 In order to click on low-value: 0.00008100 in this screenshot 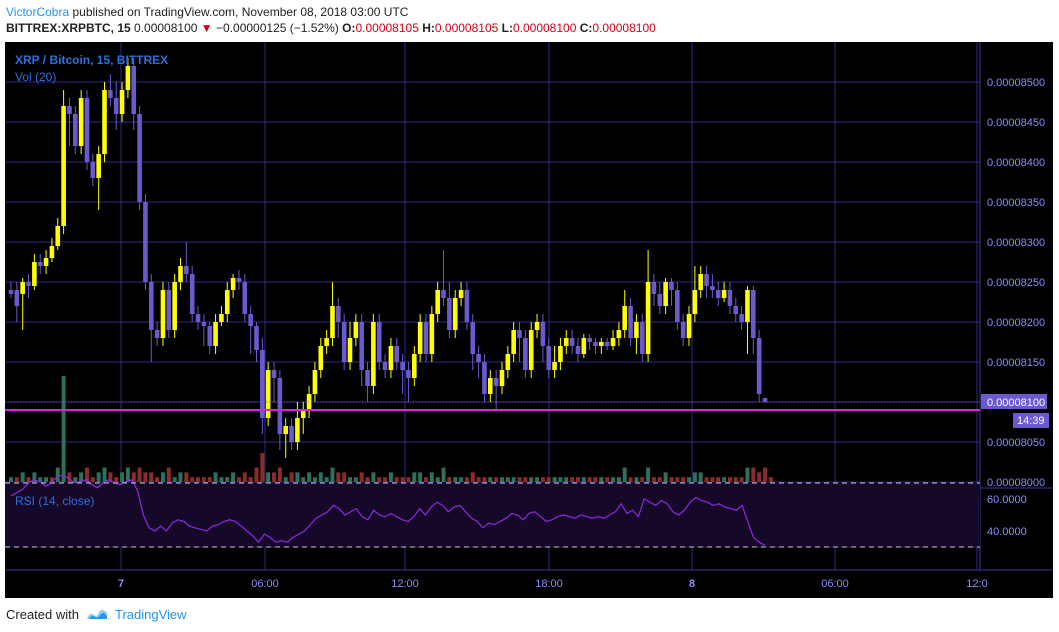, I will do `click(544, 28)`.